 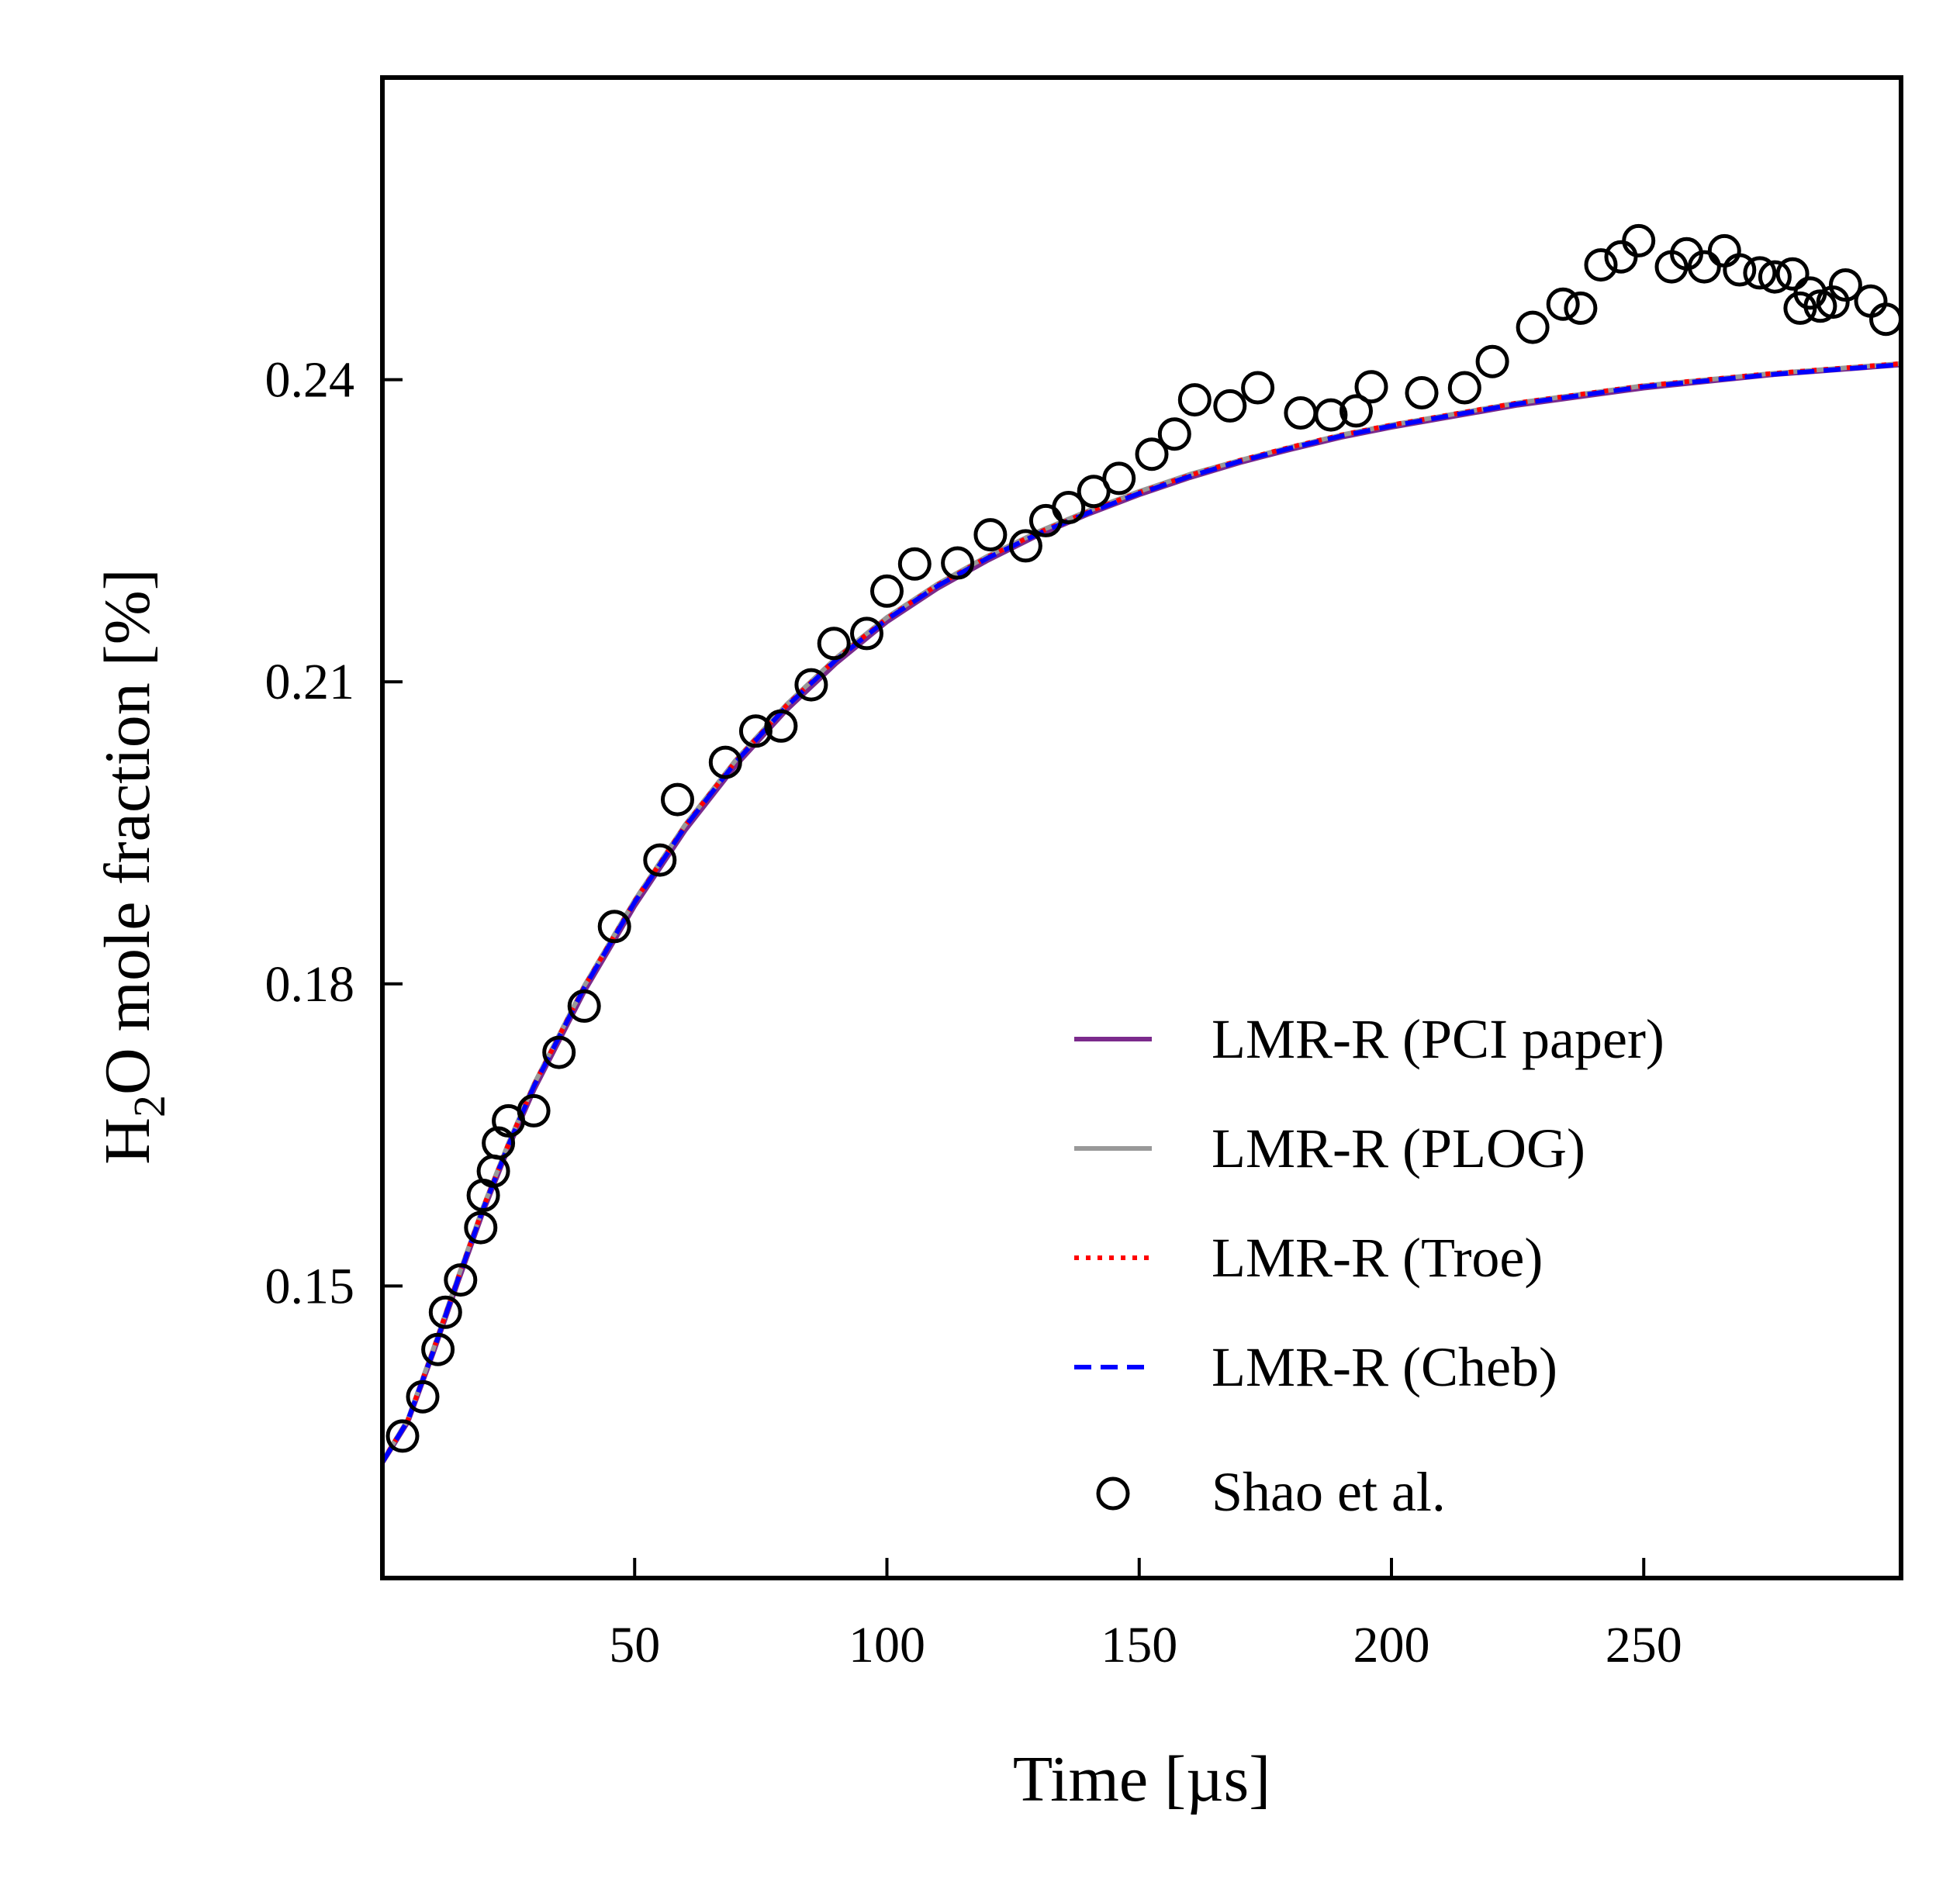 What do you see at coordinates (1378, 1258) in the screenshot?
I see `legend-label-lmr-r-troe: LMR-R (Troe)` at bounding box center [1378, 1258].